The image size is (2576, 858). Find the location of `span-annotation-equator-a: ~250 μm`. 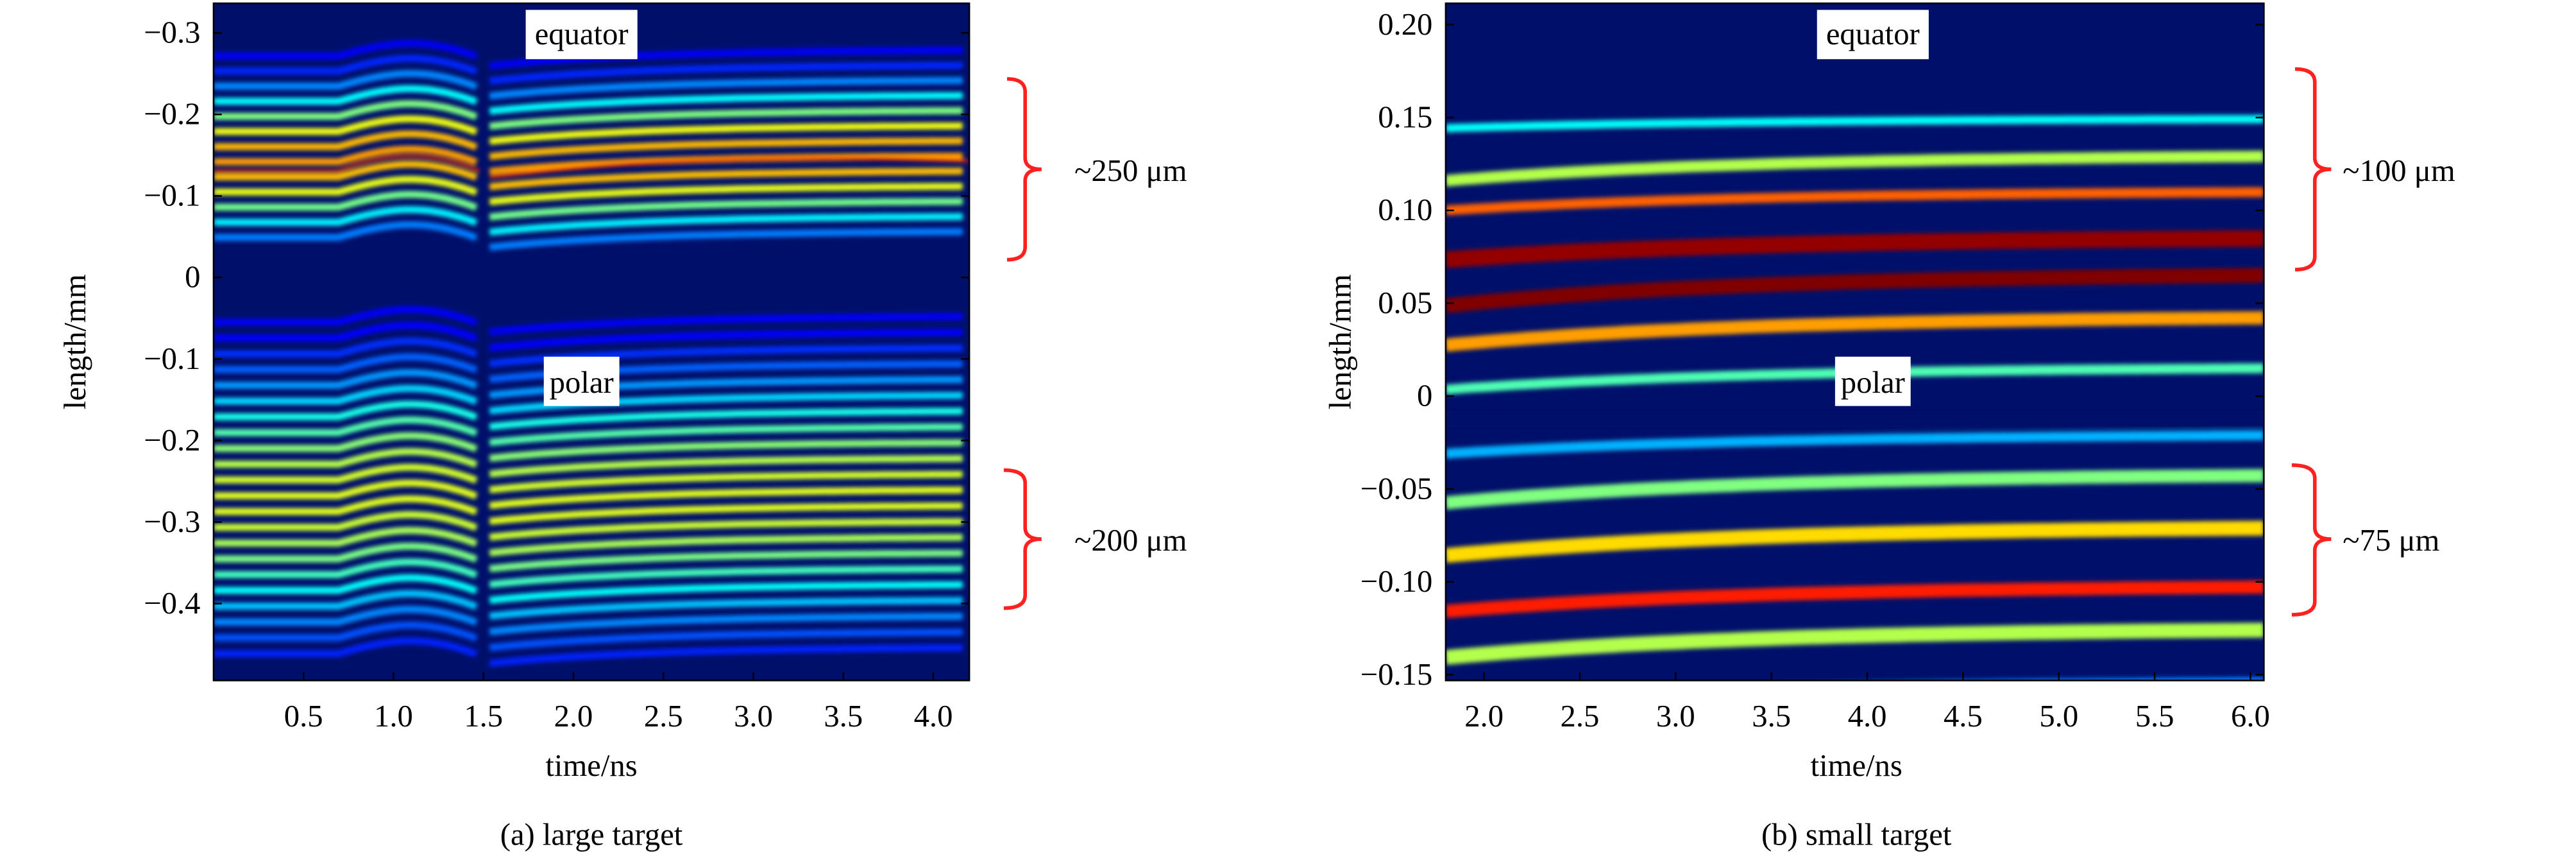

span-annotation-equator-a: ~250 μm is located at coordinates (1130, 170).